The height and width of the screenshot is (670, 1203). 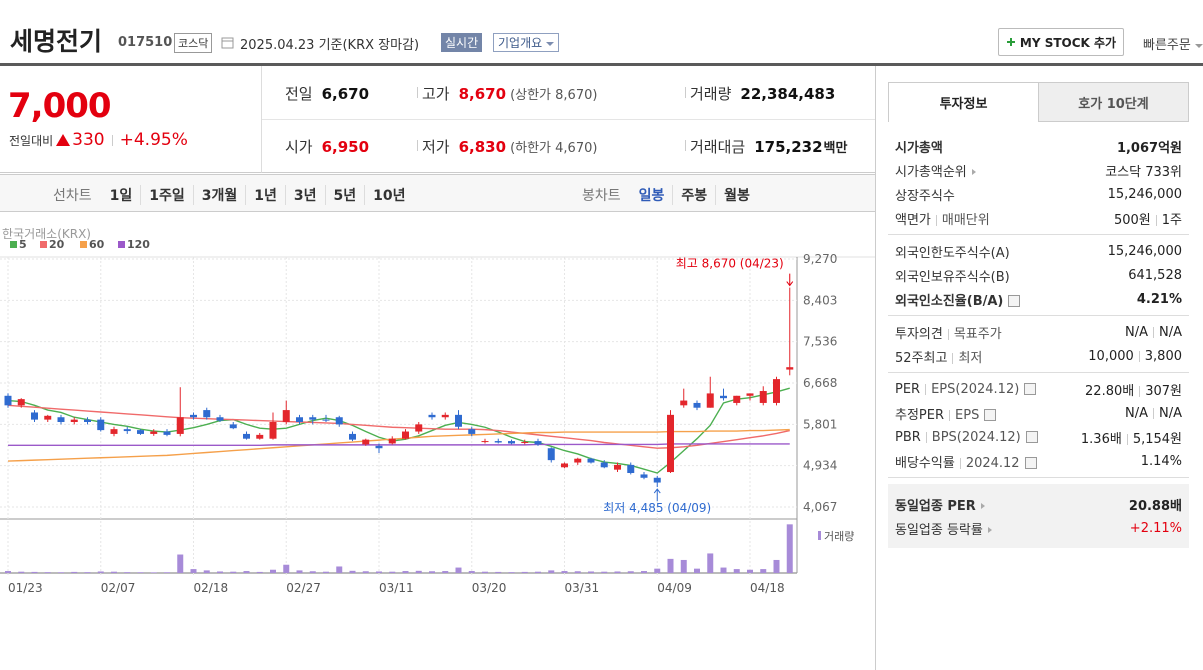 What do you see at coordinates (219, 195) in the screenshot?
I see `chart-tab: 3개월` at bounding box center [219, 195].